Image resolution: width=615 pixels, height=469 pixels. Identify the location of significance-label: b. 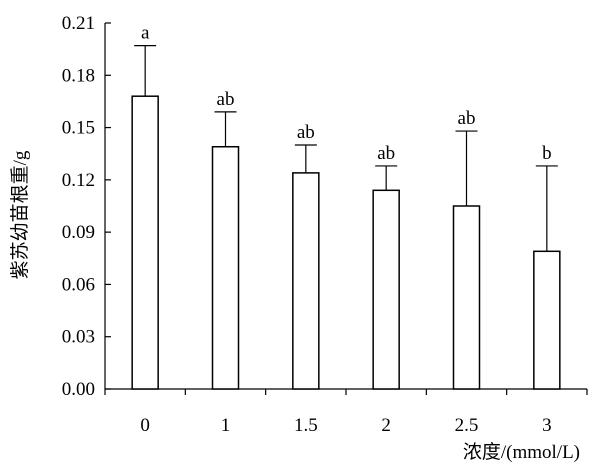
(547, 153).